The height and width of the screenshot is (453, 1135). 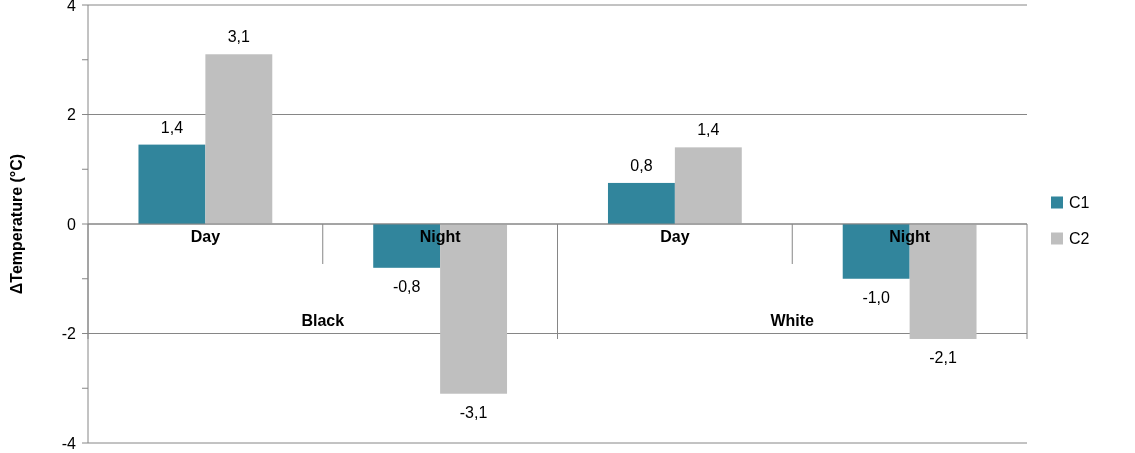 What do you see at coordinates (473, 412) in the screenshot?
I see `data-label: -3,1` at bounding box center [473, 412].